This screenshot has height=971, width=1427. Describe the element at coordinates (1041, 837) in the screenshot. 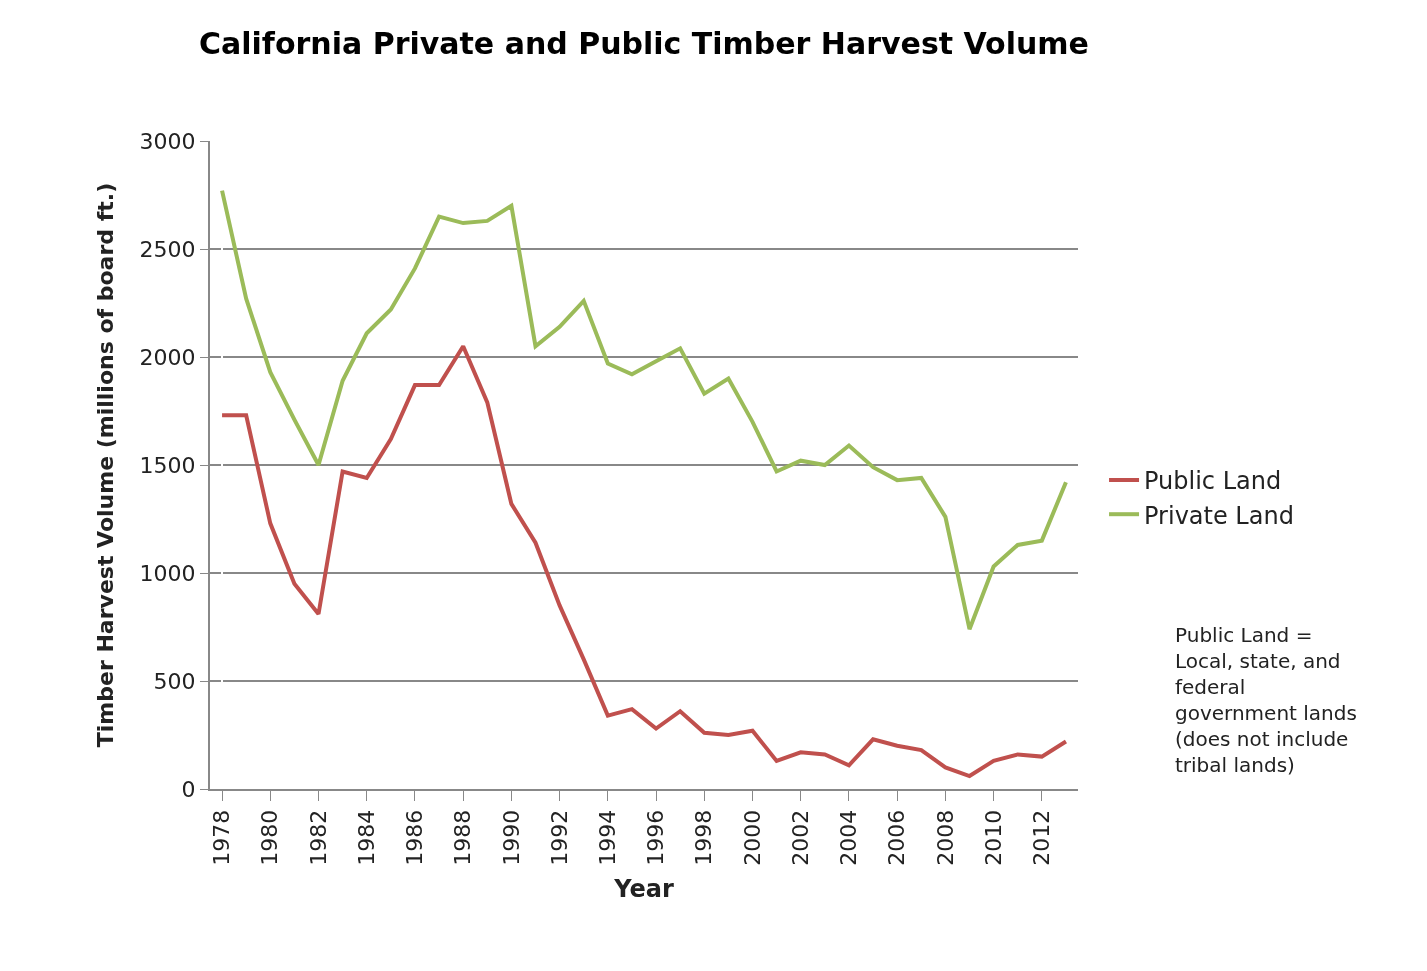

I see `x-tick-label: 2012` at that location.